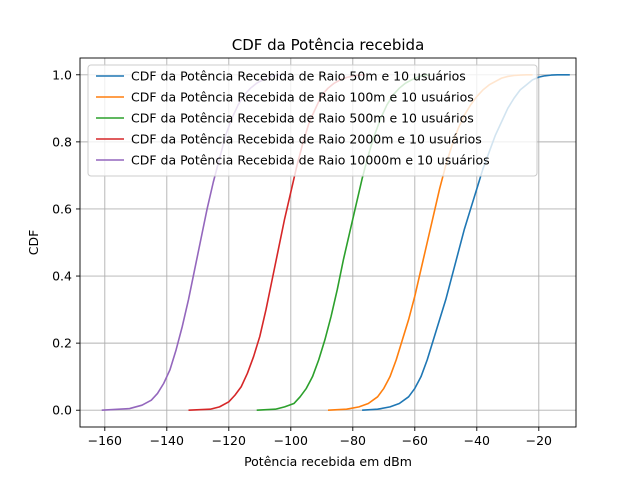  What do you see at coordinates (62, 276) in the screenshot?
I see `y-tick-label: 0.4` at bounding box center [62, 276].